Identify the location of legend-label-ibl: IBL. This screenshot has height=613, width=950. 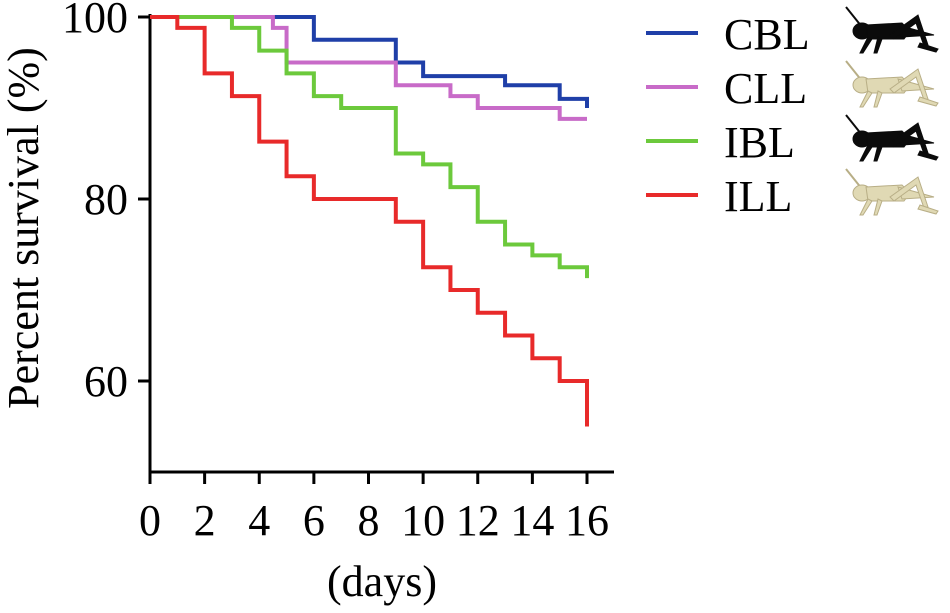
(759, 142).